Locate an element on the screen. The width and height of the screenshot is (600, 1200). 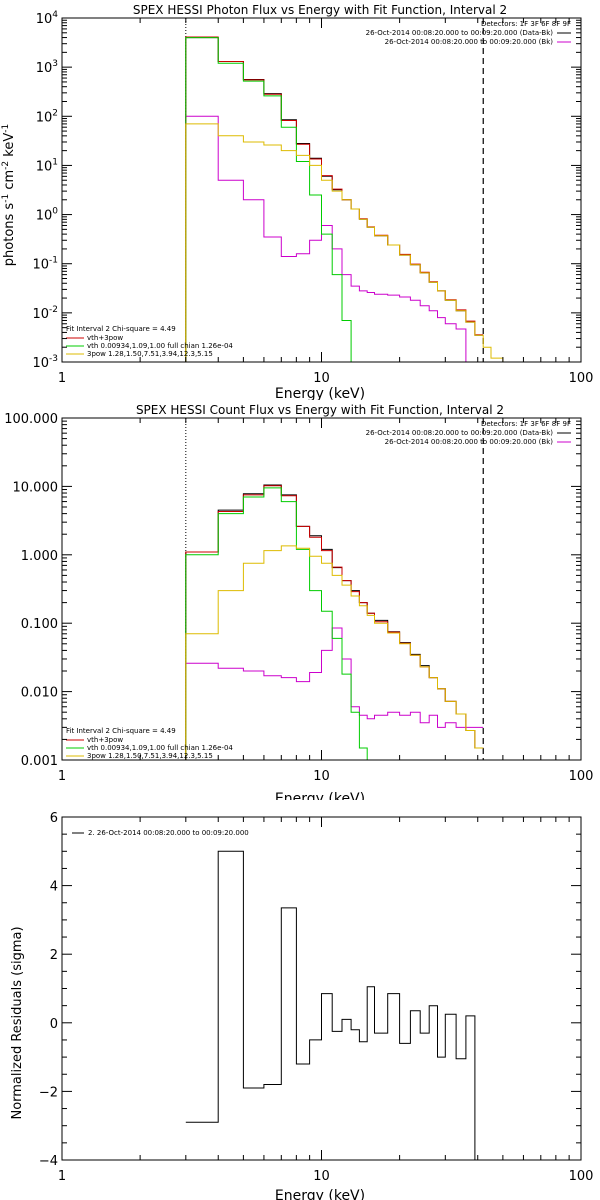
y-tick-label: 0.100 is located at coordinates (39, 624).